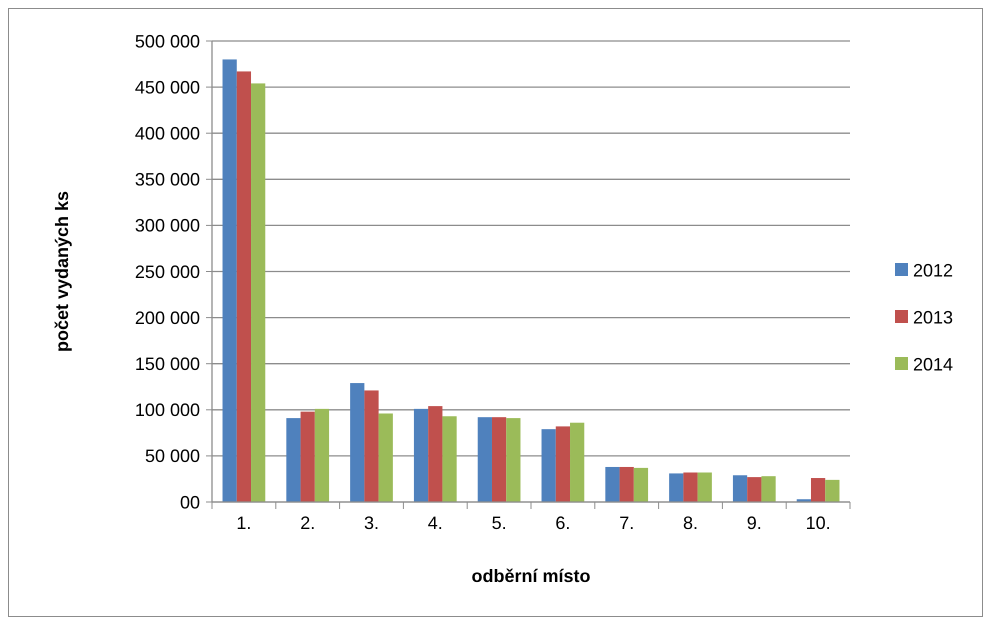 The image size is (984, 618). Describe the element at coordinates (754, 523) in the screenshot. I see `x-tick-label: 9.` at that location.